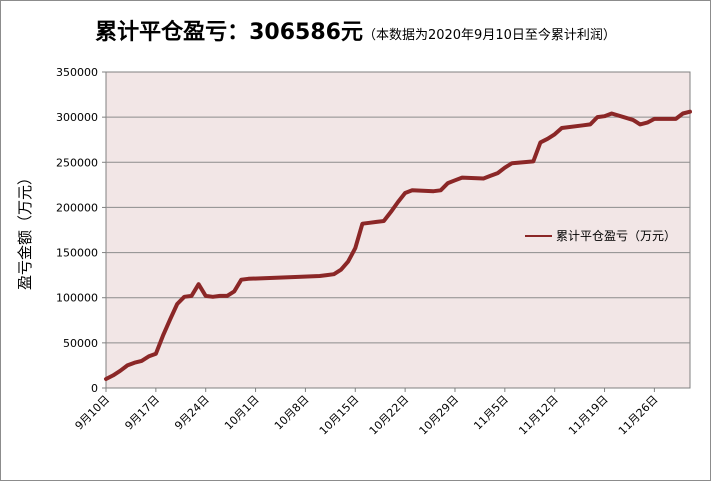 This screenshot has height=481, width=711. What do you see at coordinates (93, 413) in the screenshot?
I see `x-tick-label: 9月10日` at bounding box center [93, 413].